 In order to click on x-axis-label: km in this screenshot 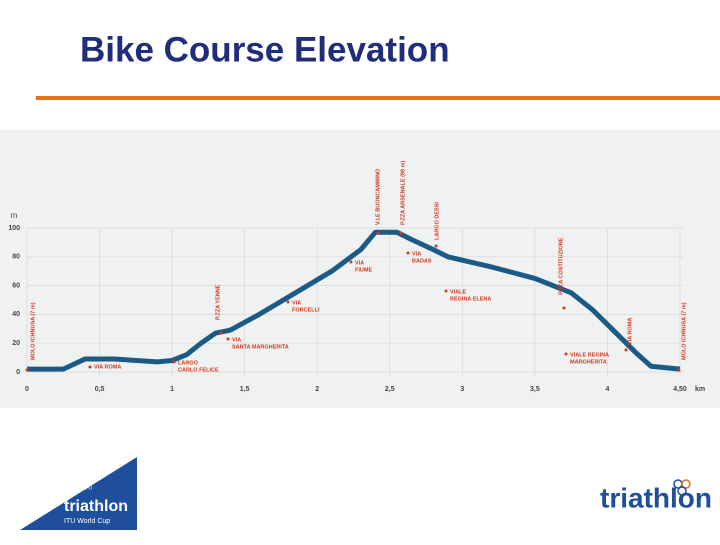, I will do `click(700, 389)`.